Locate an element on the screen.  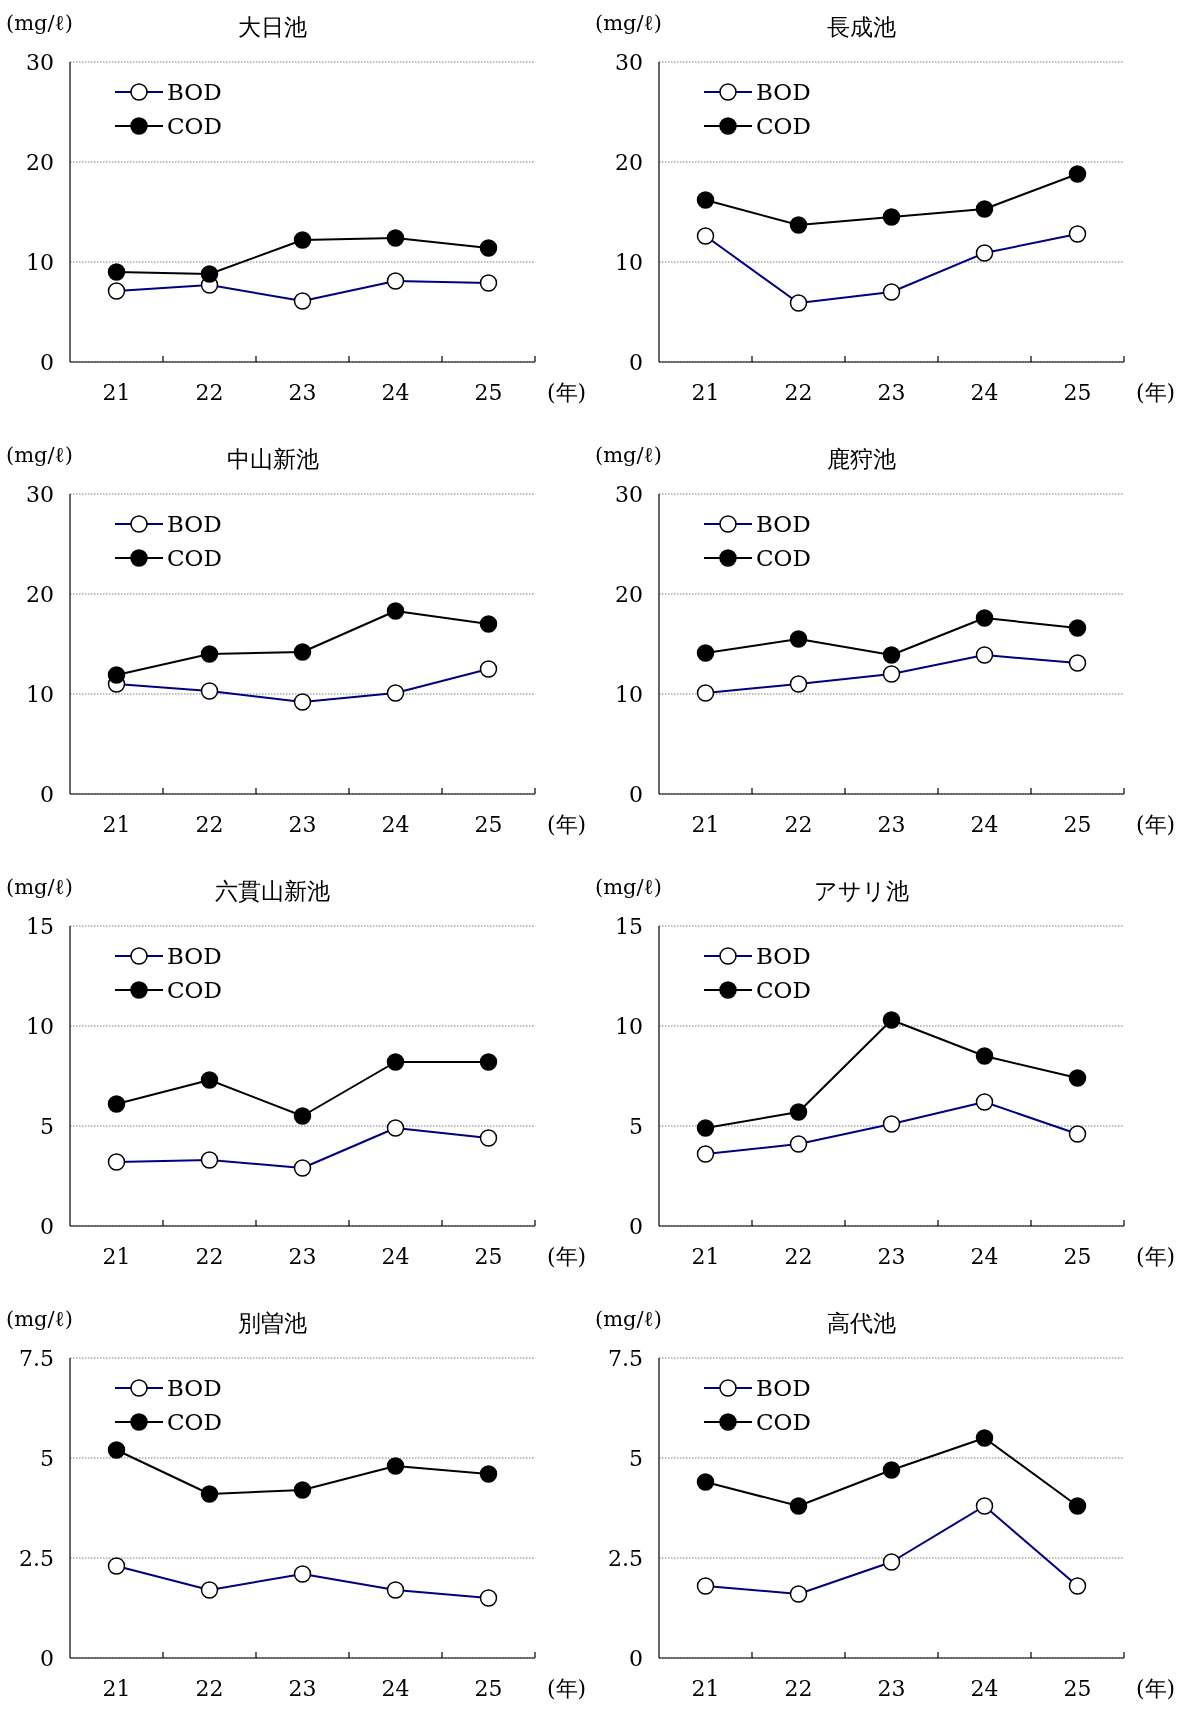
chart-title: 鹿狩池 is located at coordinates (861, 459).